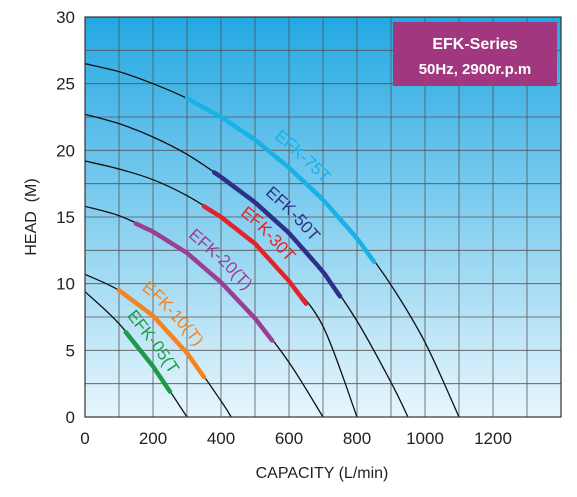 Image resolution: width=577 pixels, height=497 pixels. I want to click on x-tick-label: 800, so click(357, 438).